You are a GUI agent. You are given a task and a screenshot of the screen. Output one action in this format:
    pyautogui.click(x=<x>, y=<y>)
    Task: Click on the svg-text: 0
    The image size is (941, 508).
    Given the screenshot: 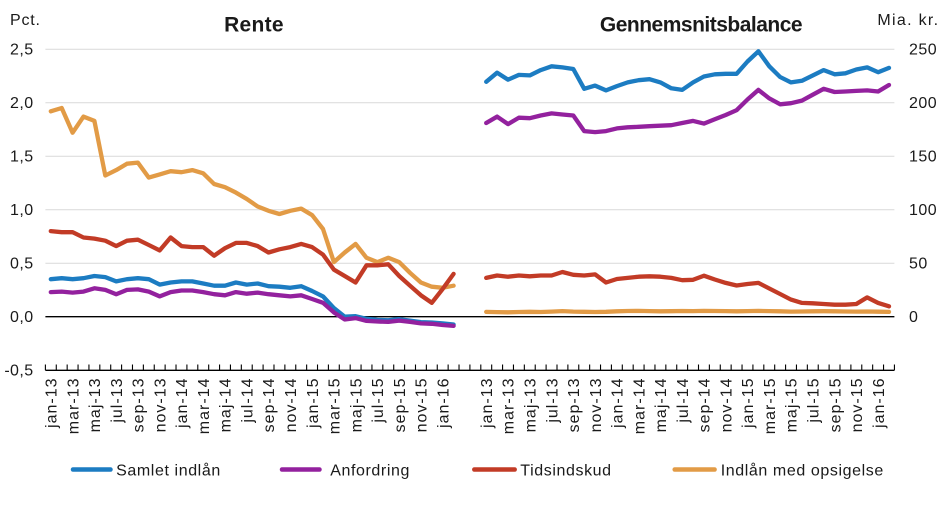 What is the action you would take?
    pyautogui.click(x=913, y=317)
    